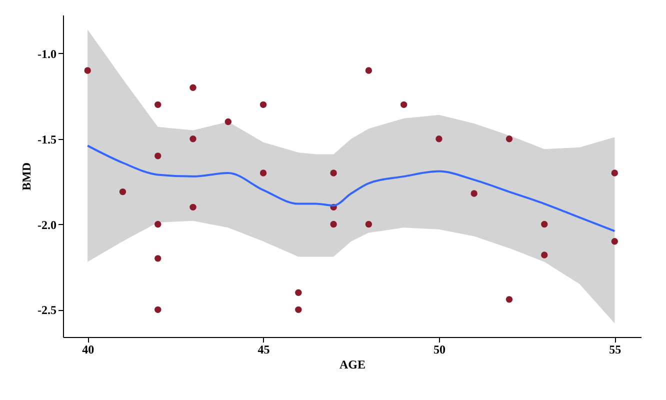 The height and width of the screenshot is (400, 666). I want to click on y-tick-label: -1.0, so click(47, 53).